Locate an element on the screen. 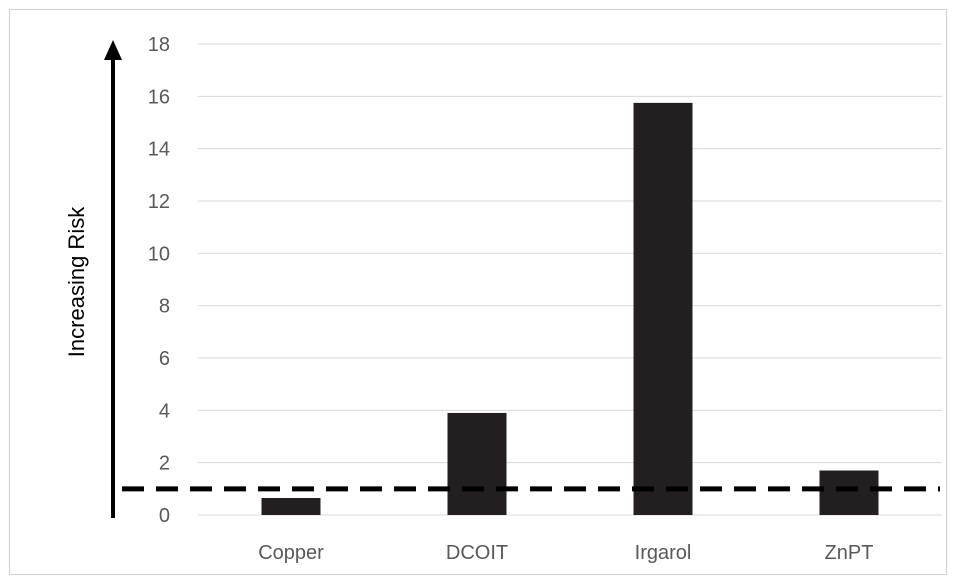  bar-irgarol is located at coordinates (663, 308).